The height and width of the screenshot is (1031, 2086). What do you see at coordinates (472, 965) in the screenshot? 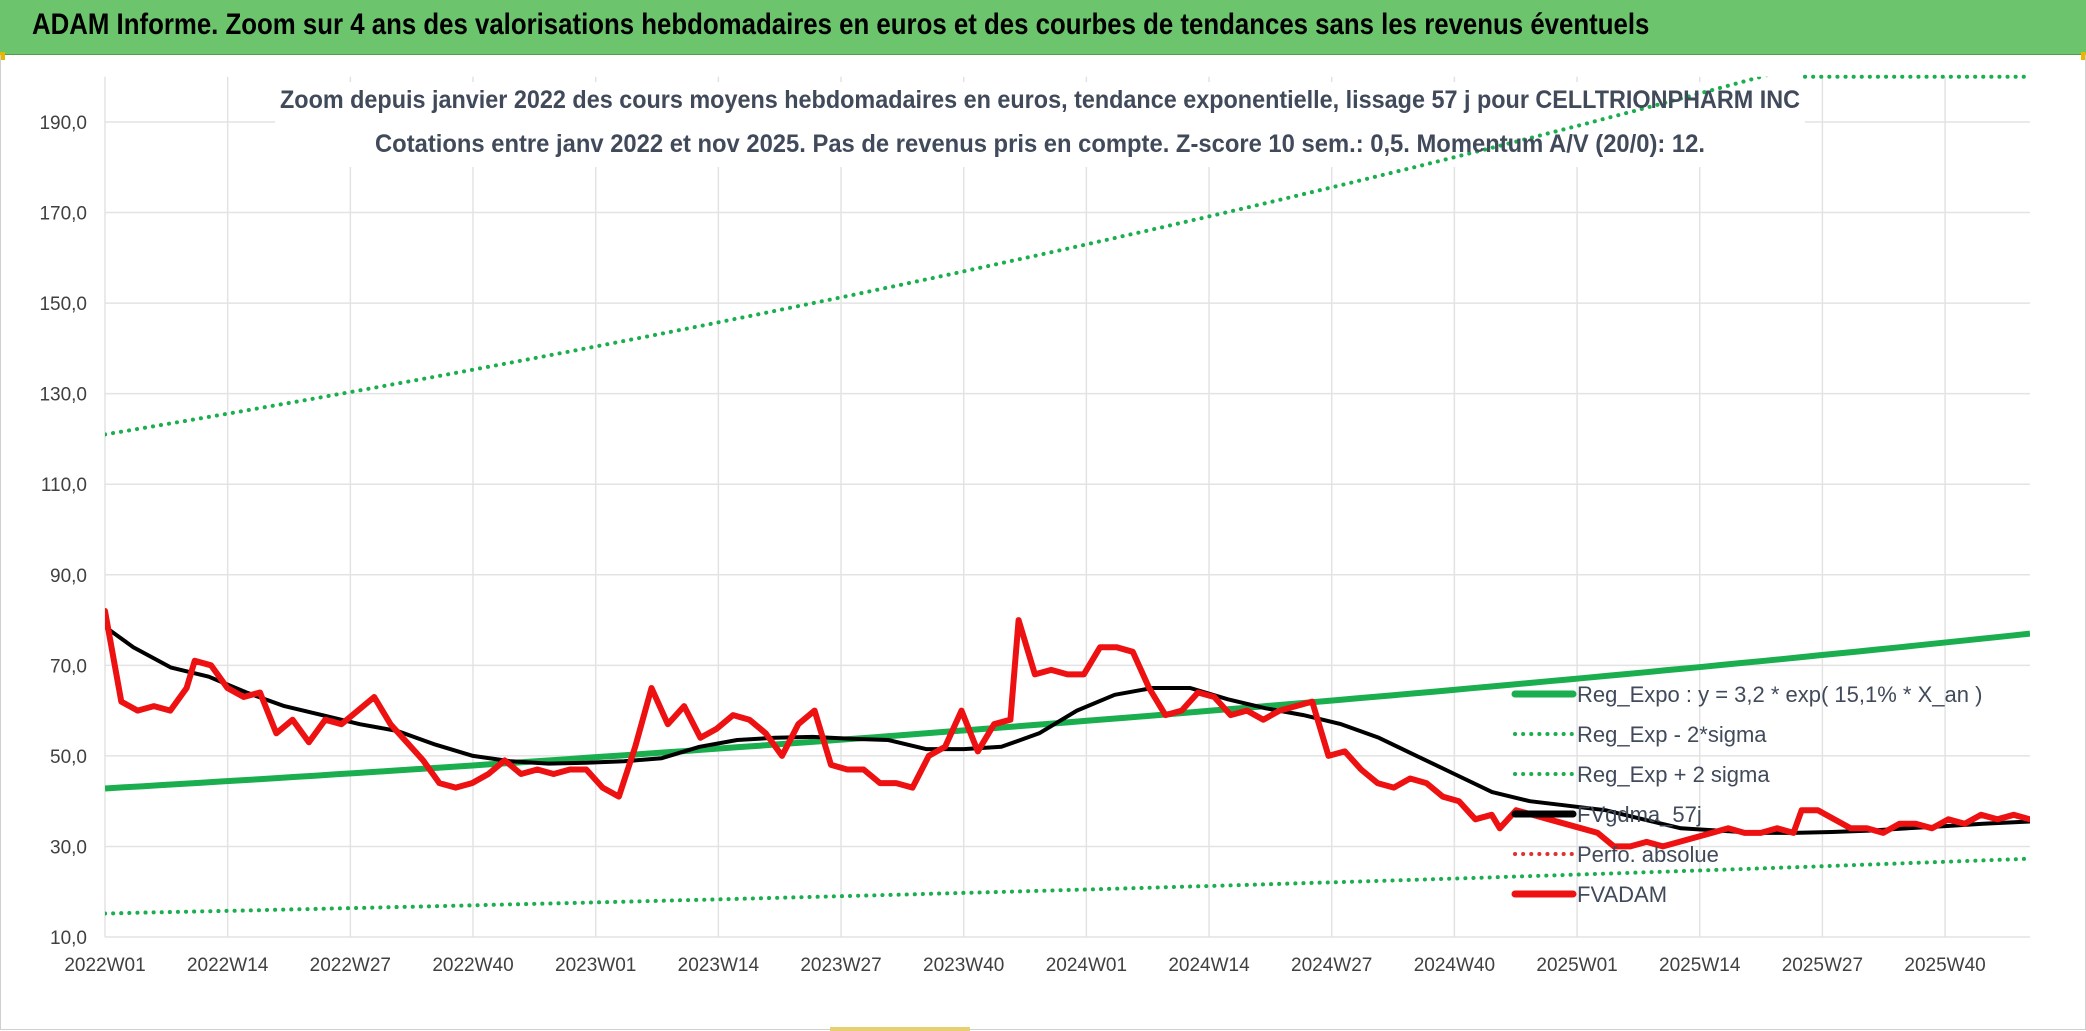
I see `x-tick-label: 2022W40` at bounding box center [472, 965].